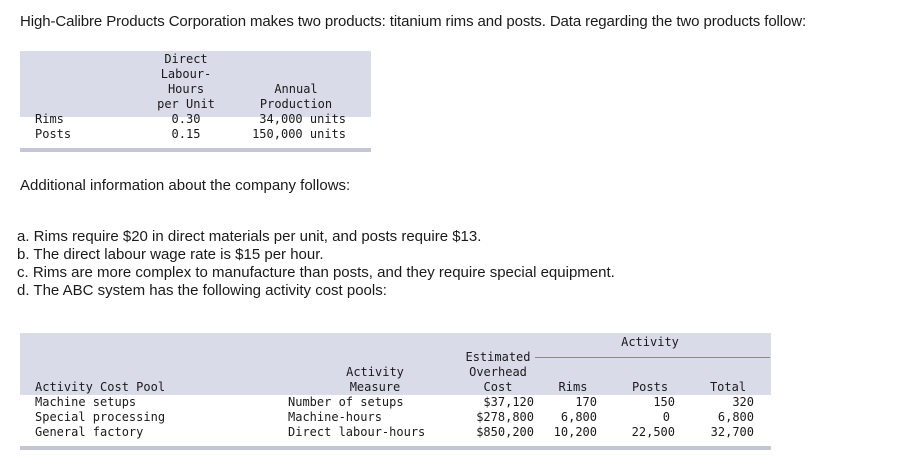 The image size is (919, 472). I want to click on table1-header-annual-2: Production, so click(296, 104).